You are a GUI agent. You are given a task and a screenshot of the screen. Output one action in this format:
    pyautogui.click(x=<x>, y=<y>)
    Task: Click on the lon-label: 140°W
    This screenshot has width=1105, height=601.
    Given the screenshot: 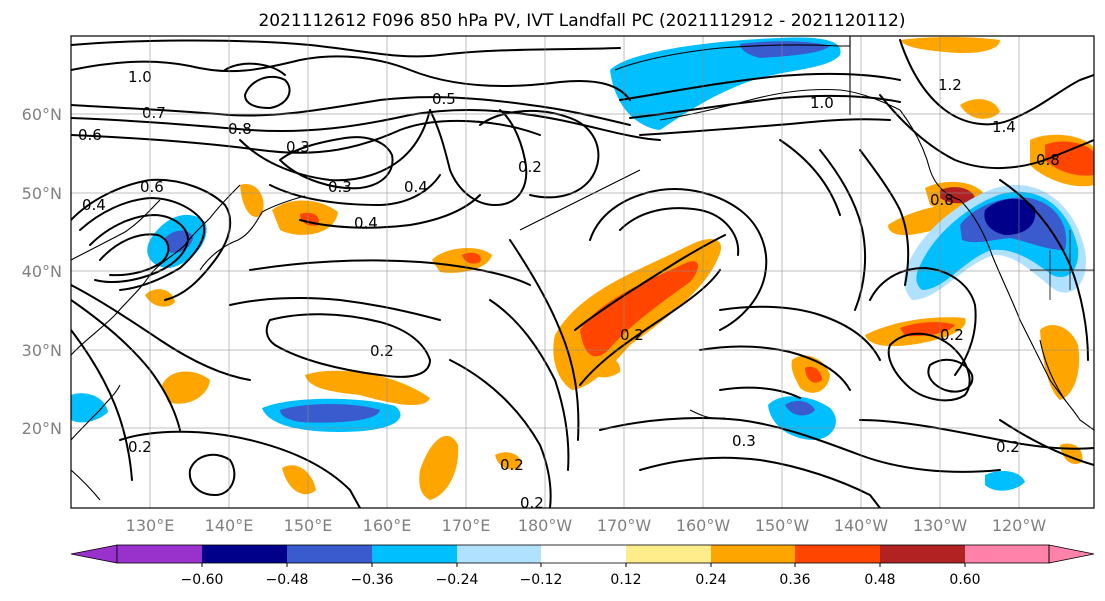 What is the action you would take?
    pyautogui.click(x=861, y=525)
    